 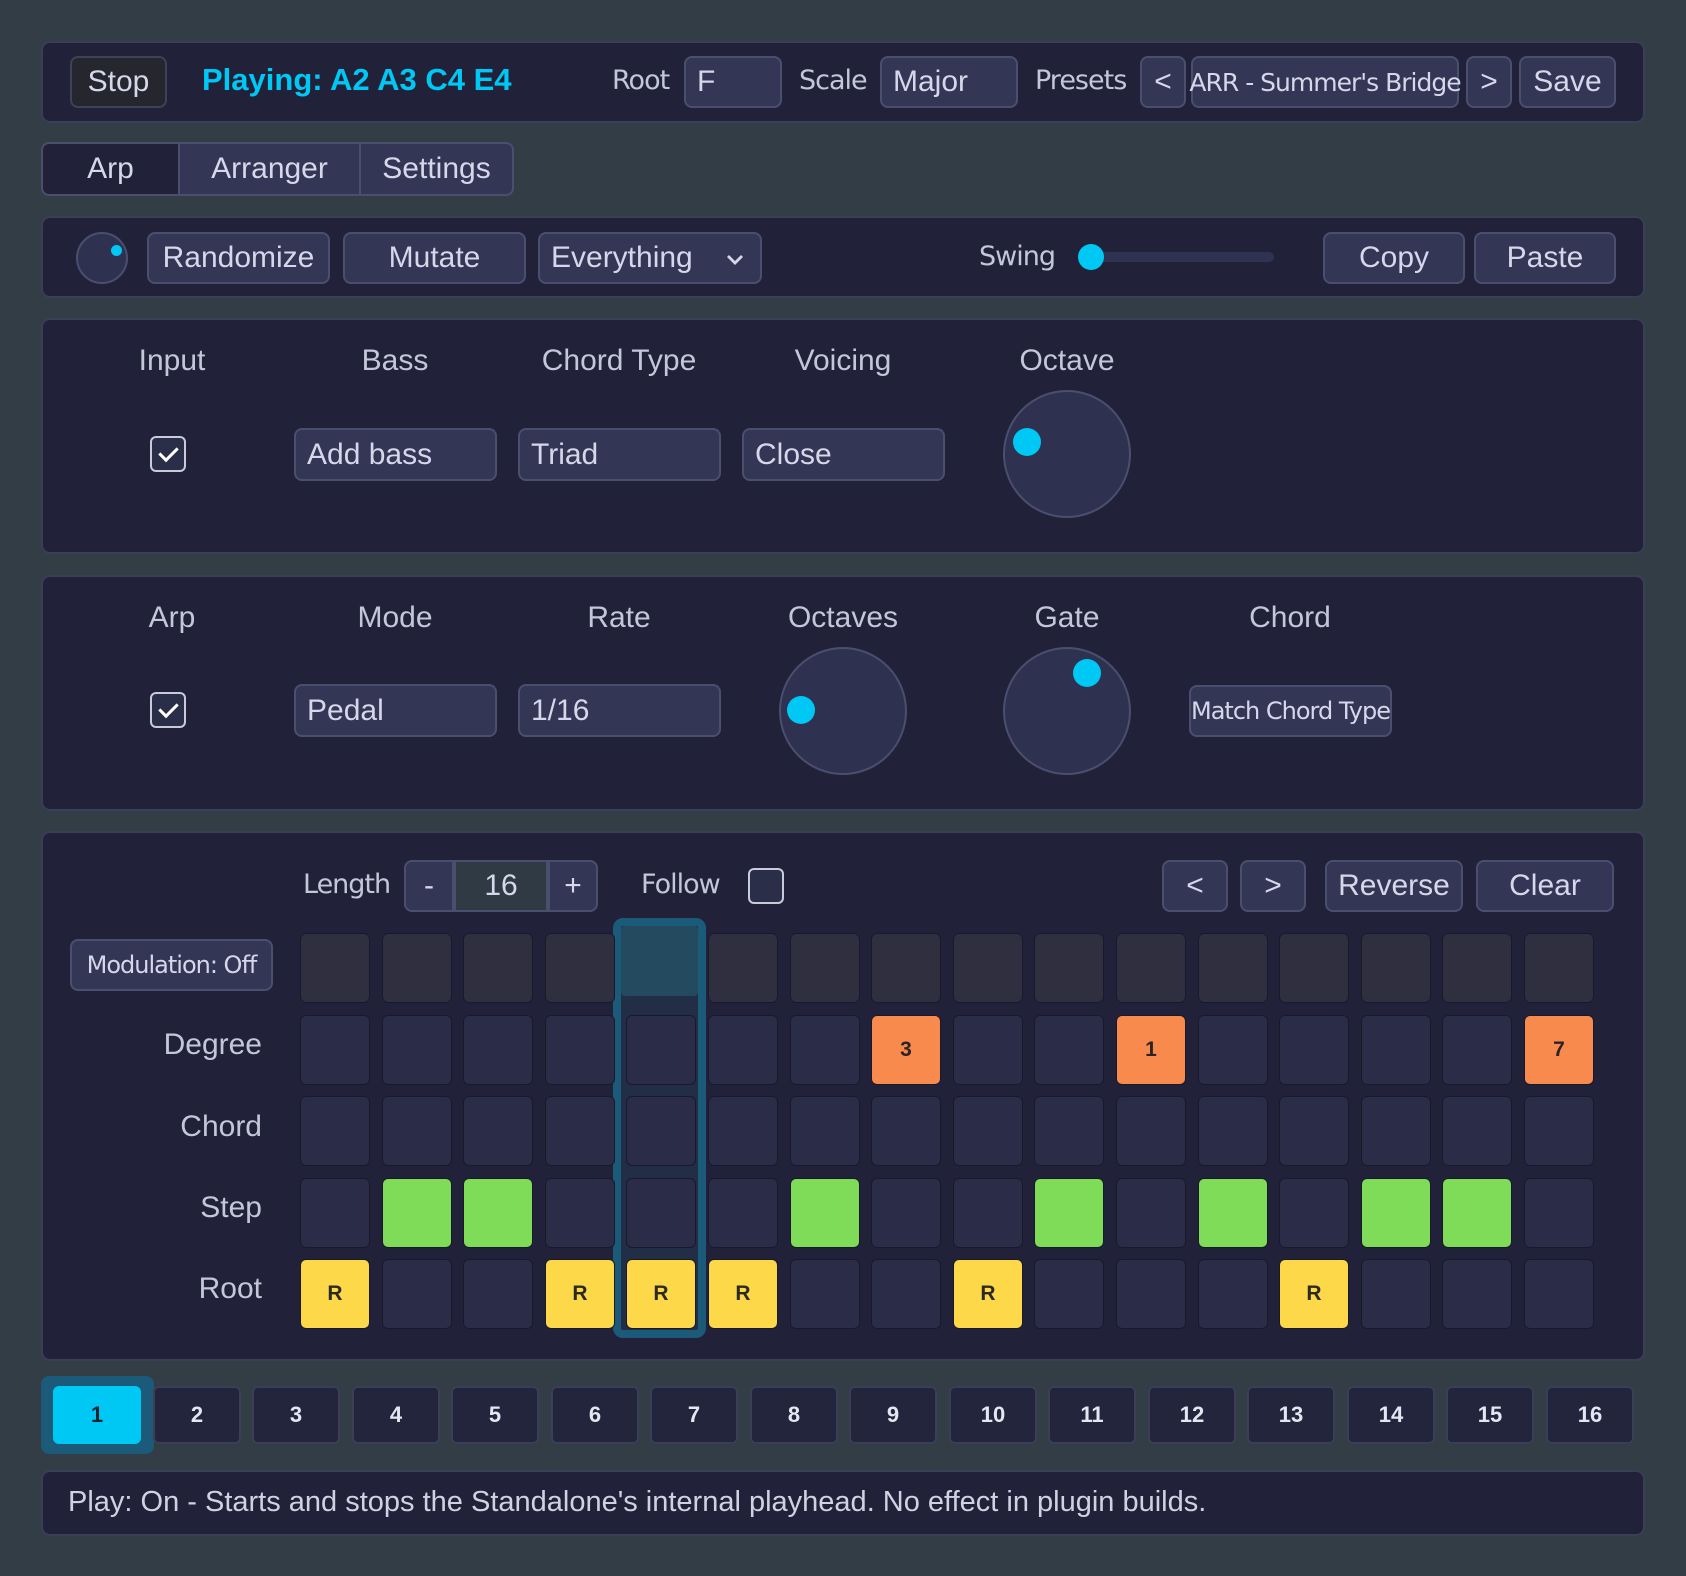 I want to click on random-amount-knob, so click(x=102, y=258).